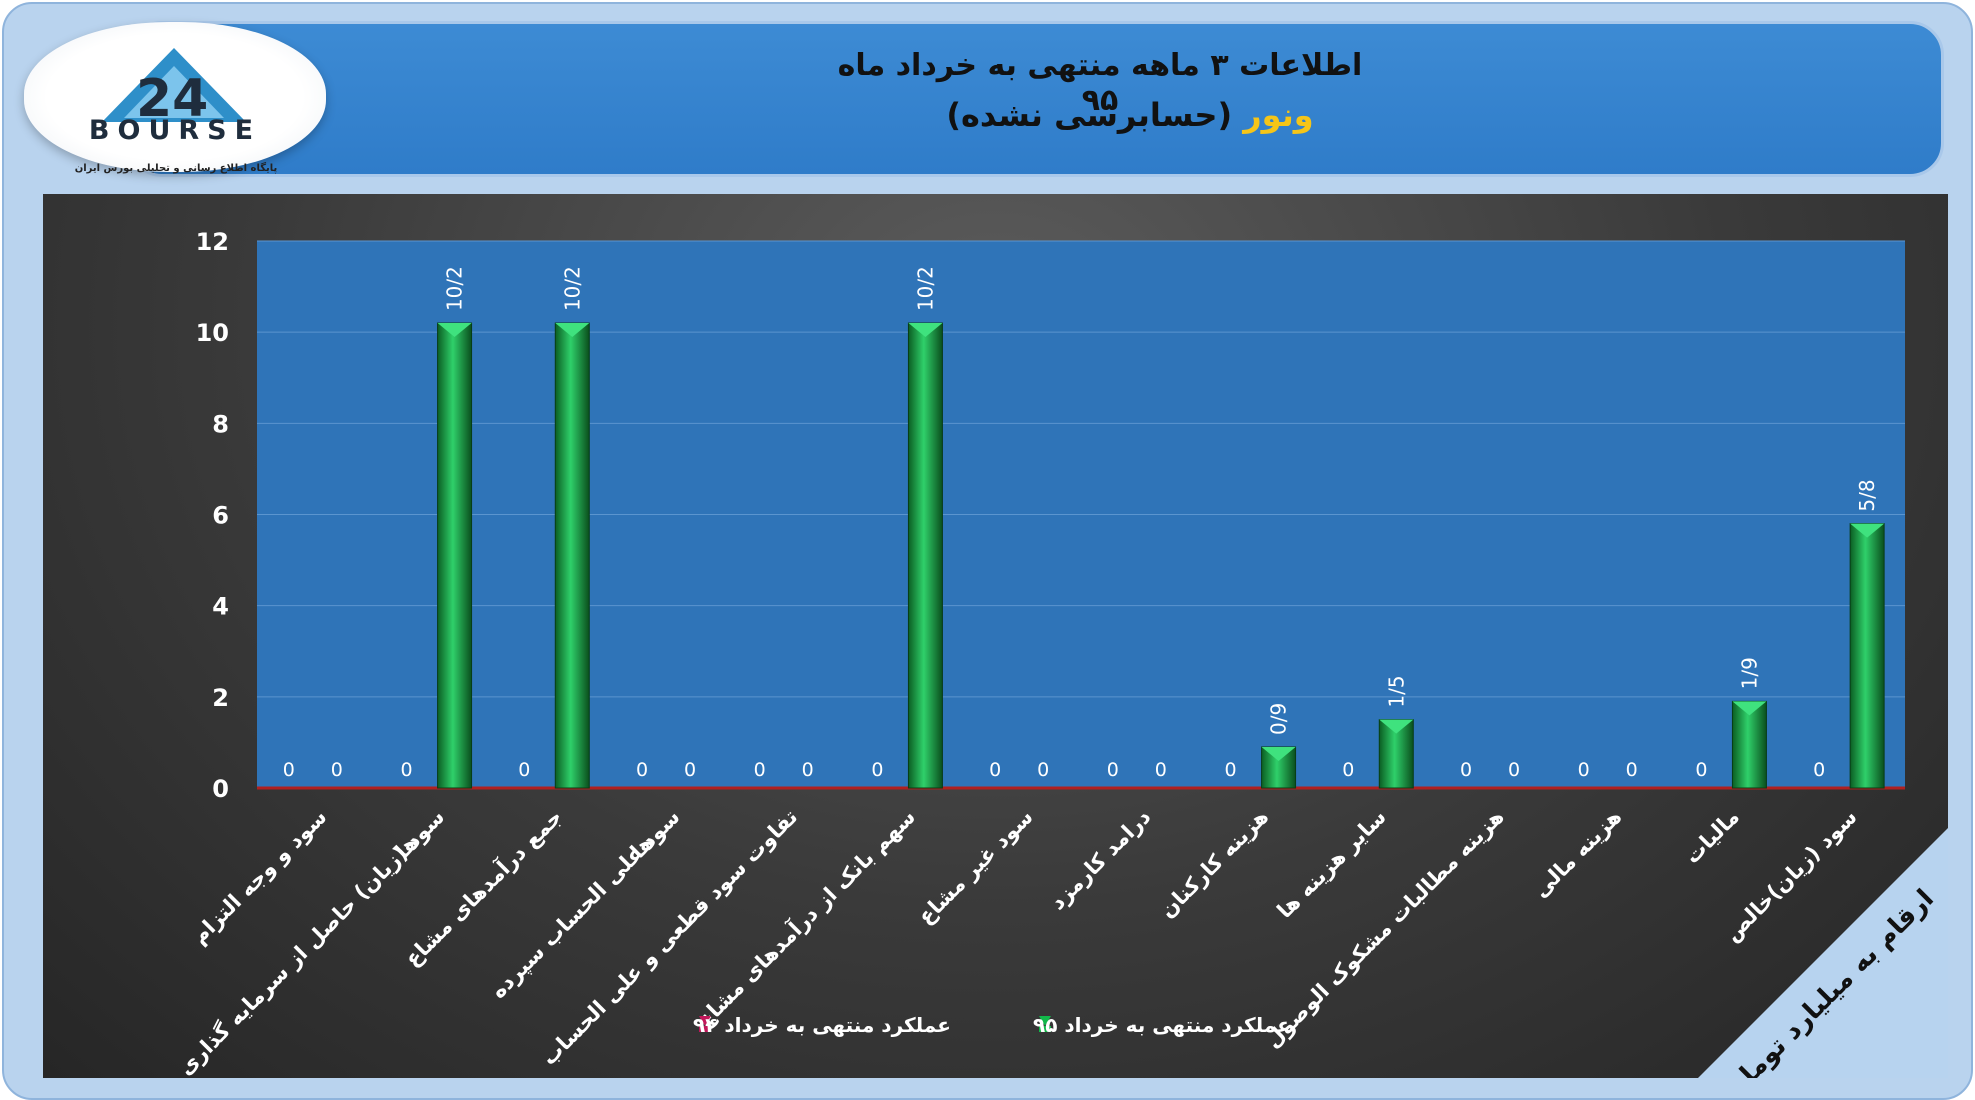 The height and width of the screenshot is (1100, 1975). Describe the element at coordinates (220, 698) in the screenshot. I see `y-tick-label: 2` at that location.